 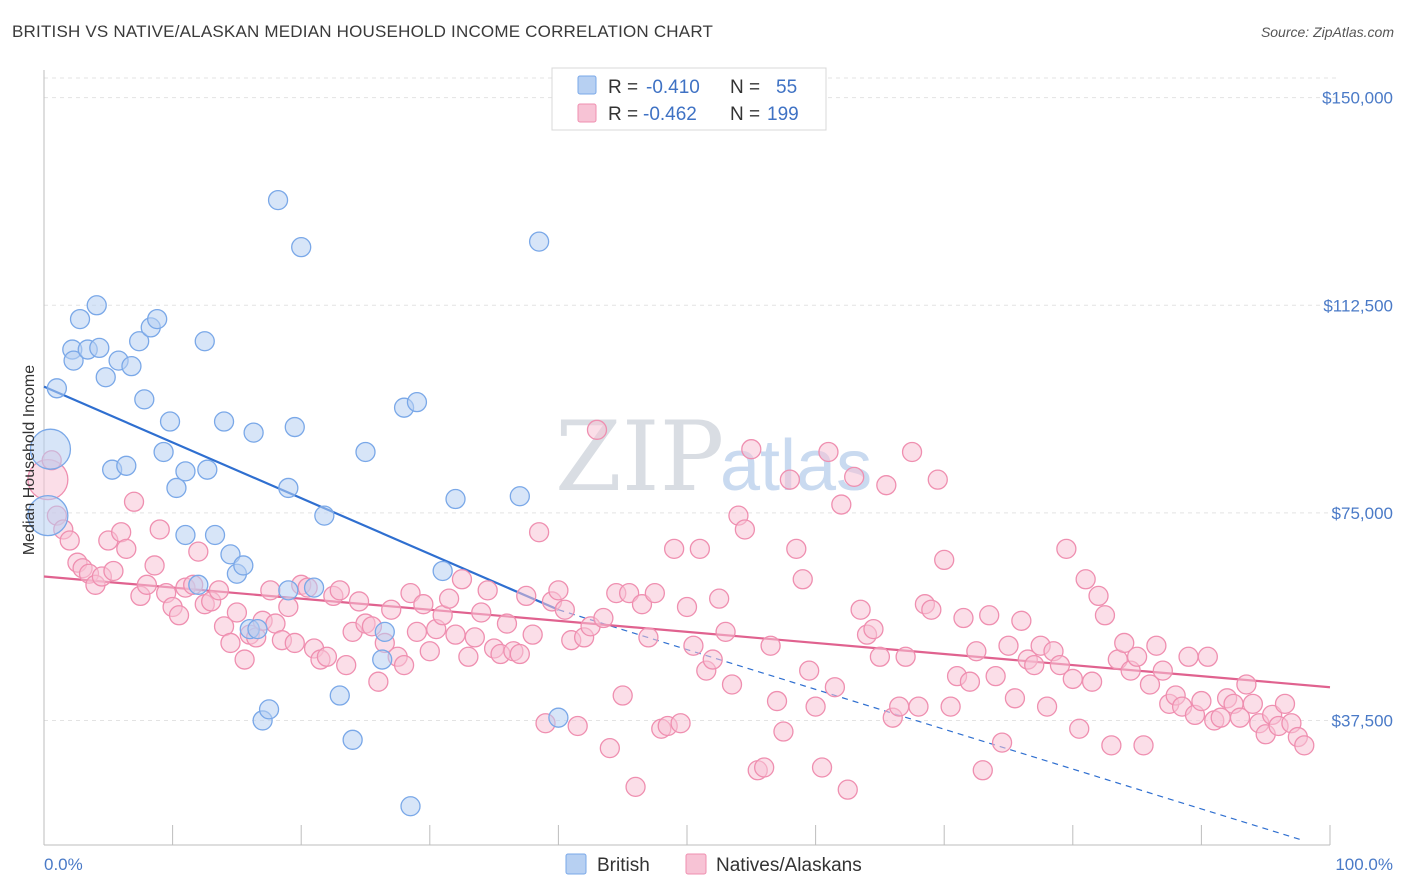 I want to click on legend-r-label-natives: R =, so click(x=623, y=114).